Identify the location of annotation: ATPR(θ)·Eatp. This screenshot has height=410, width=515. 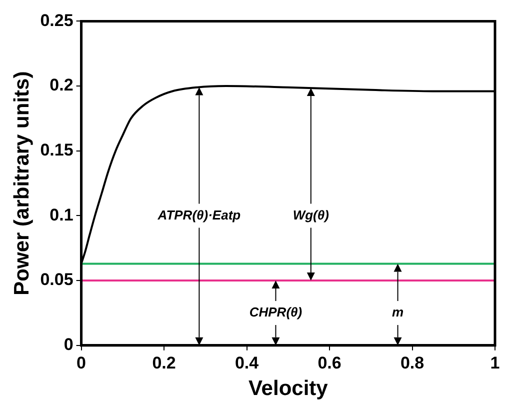
(198, 214).